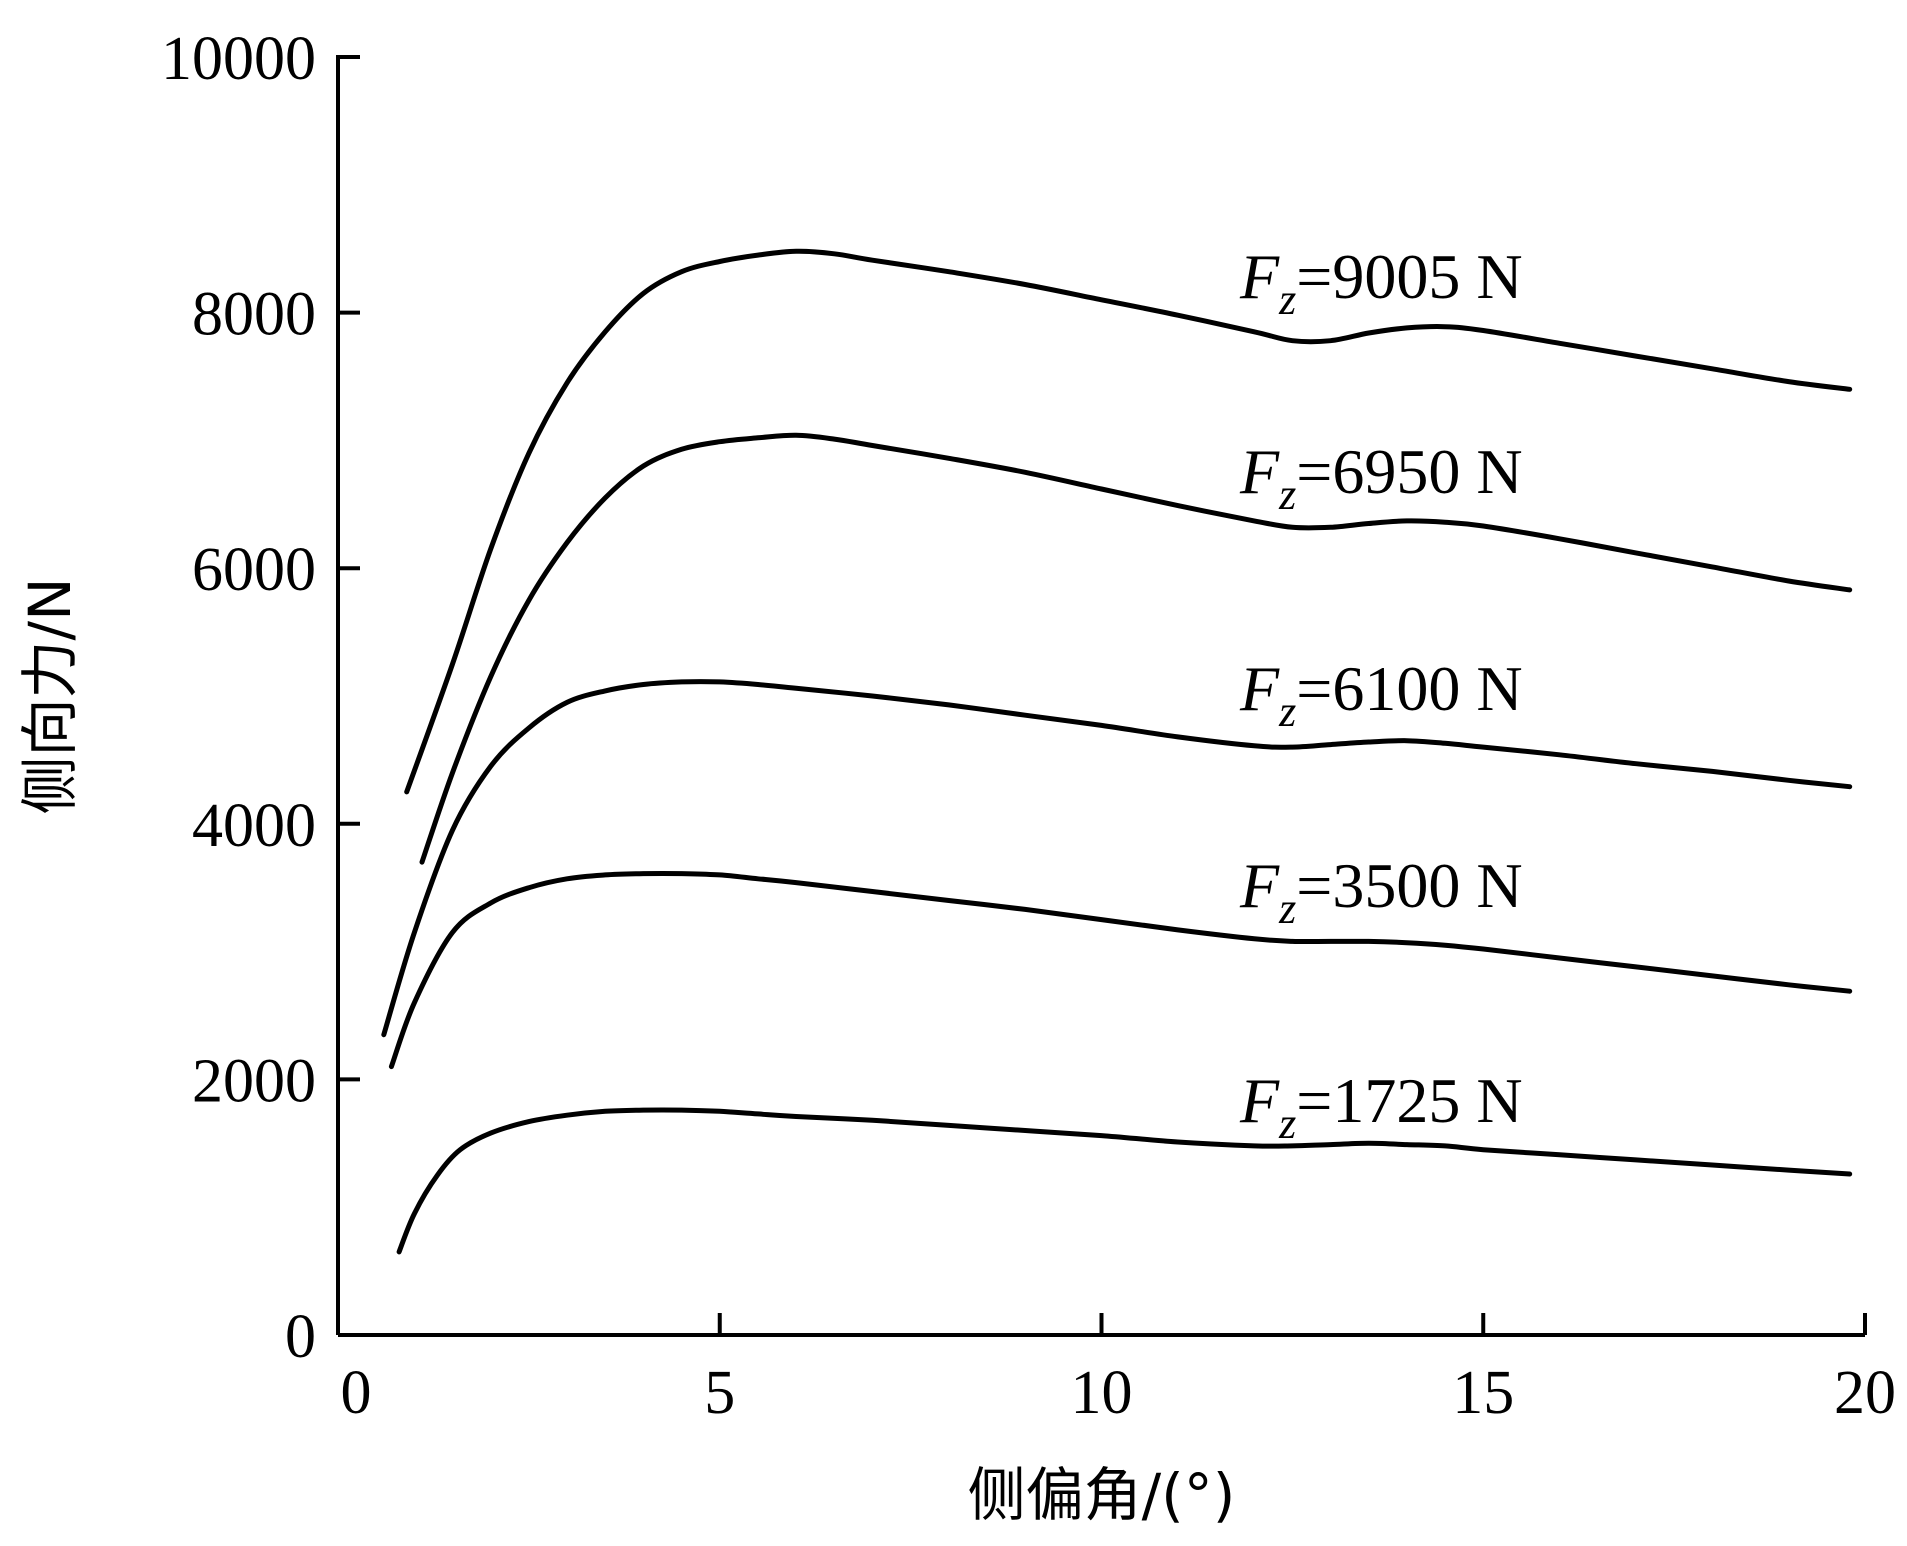  What do you see at coordinates (1865, 1393) in the screenshot?
I see `x-tick-label-20: 20` at bounding box center [1865, 1393].